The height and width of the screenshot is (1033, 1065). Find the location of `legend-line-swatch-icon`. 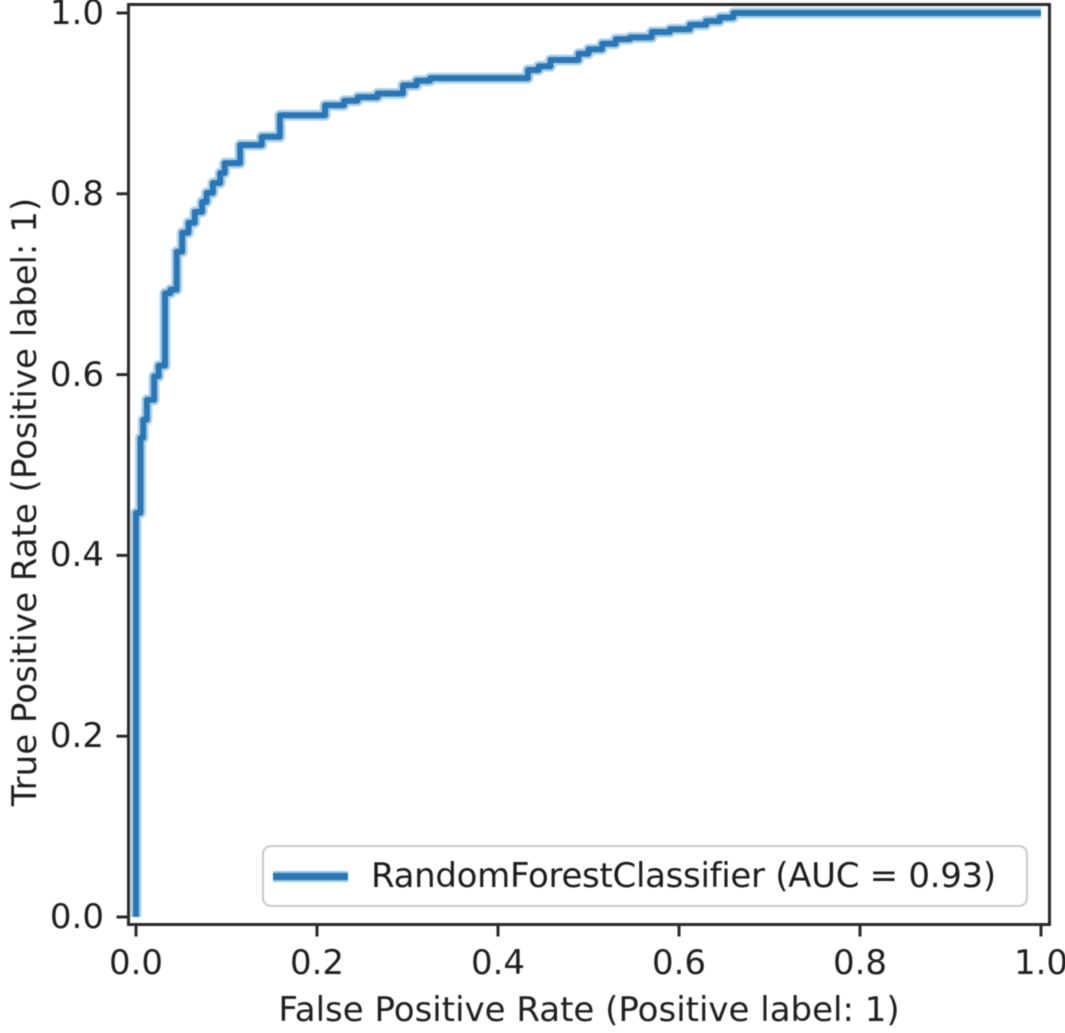

legend-line-swatch-icon is located at coordinates (310, 876).